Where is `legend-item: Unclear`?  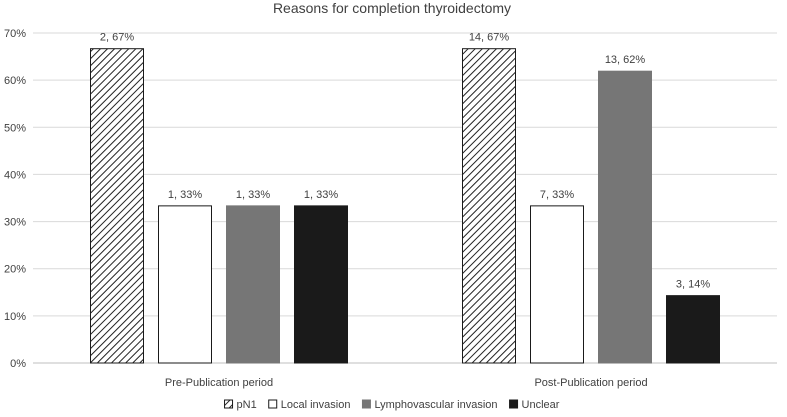
legend-item: Unclear is located at coordinates (534, 405).